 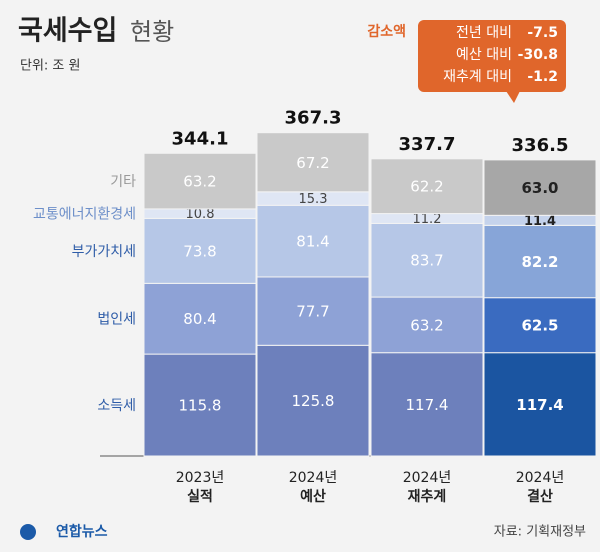 I want to click on x-tick-label: 실적, so click(x=200, y=496).